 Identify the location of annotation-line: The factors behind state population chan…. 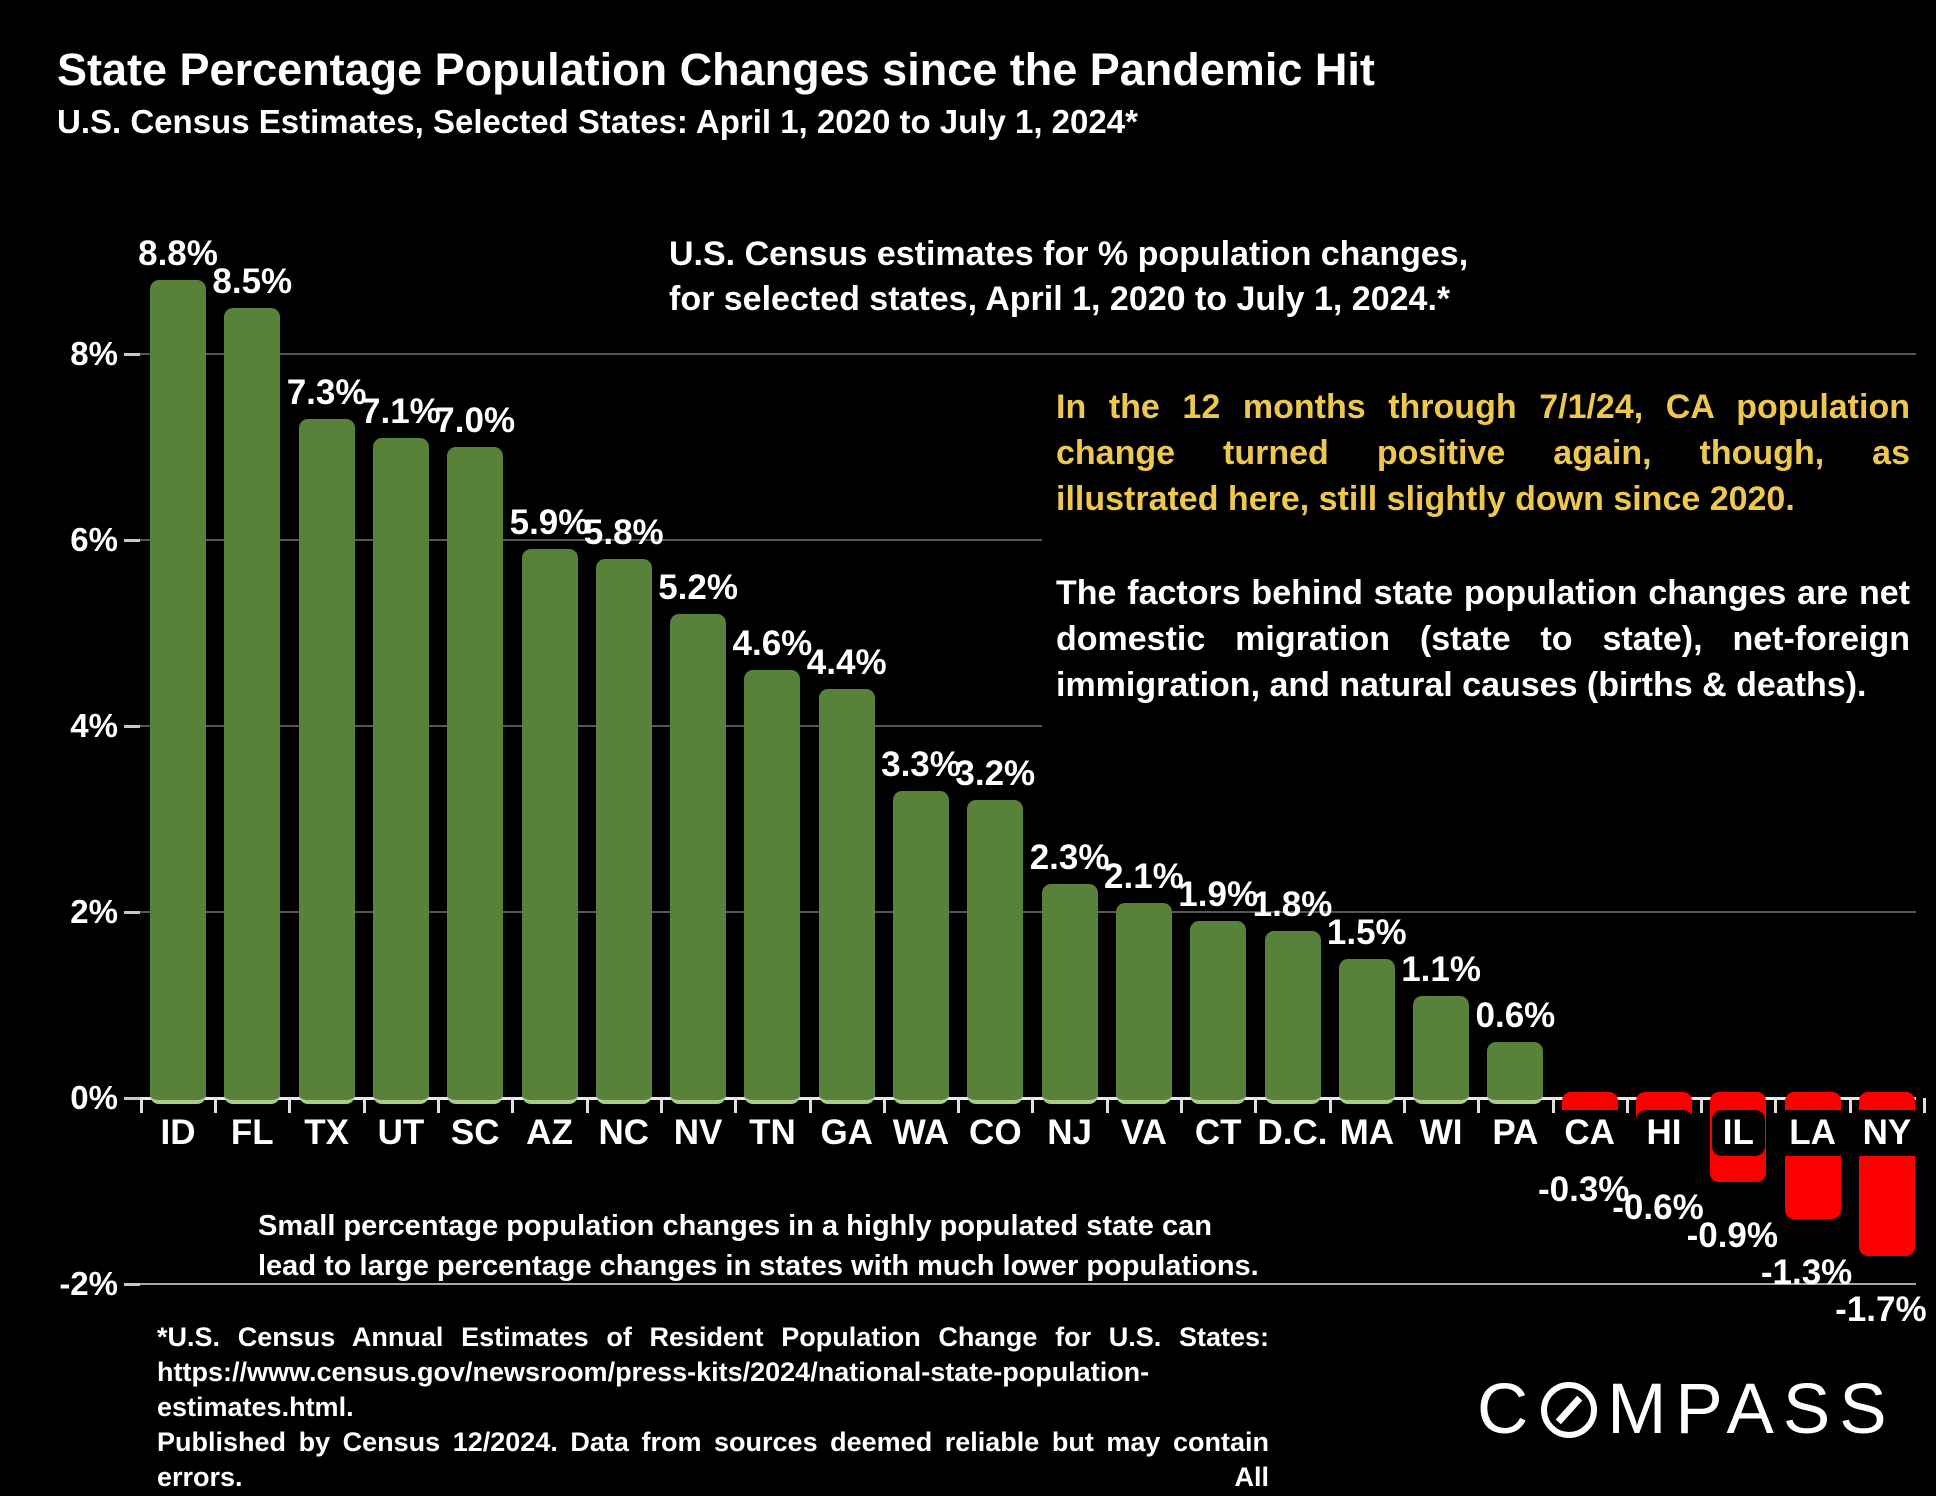
(1483, 593).